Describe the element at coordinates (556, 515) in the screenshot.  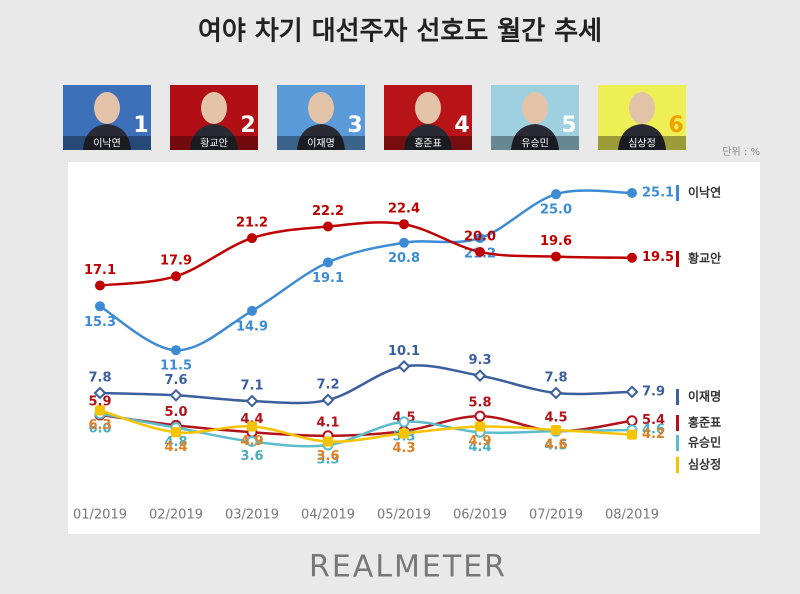
I see `x-tick-label: 07/2019` at that location.